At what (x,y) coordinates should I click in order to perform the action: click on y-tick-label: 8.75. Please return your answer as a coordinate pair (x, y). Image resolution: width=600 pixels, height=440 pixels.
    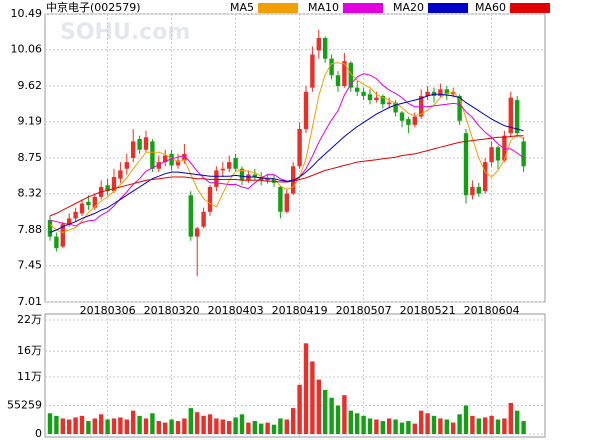
    Looking at the image, I should click on (30, 157).